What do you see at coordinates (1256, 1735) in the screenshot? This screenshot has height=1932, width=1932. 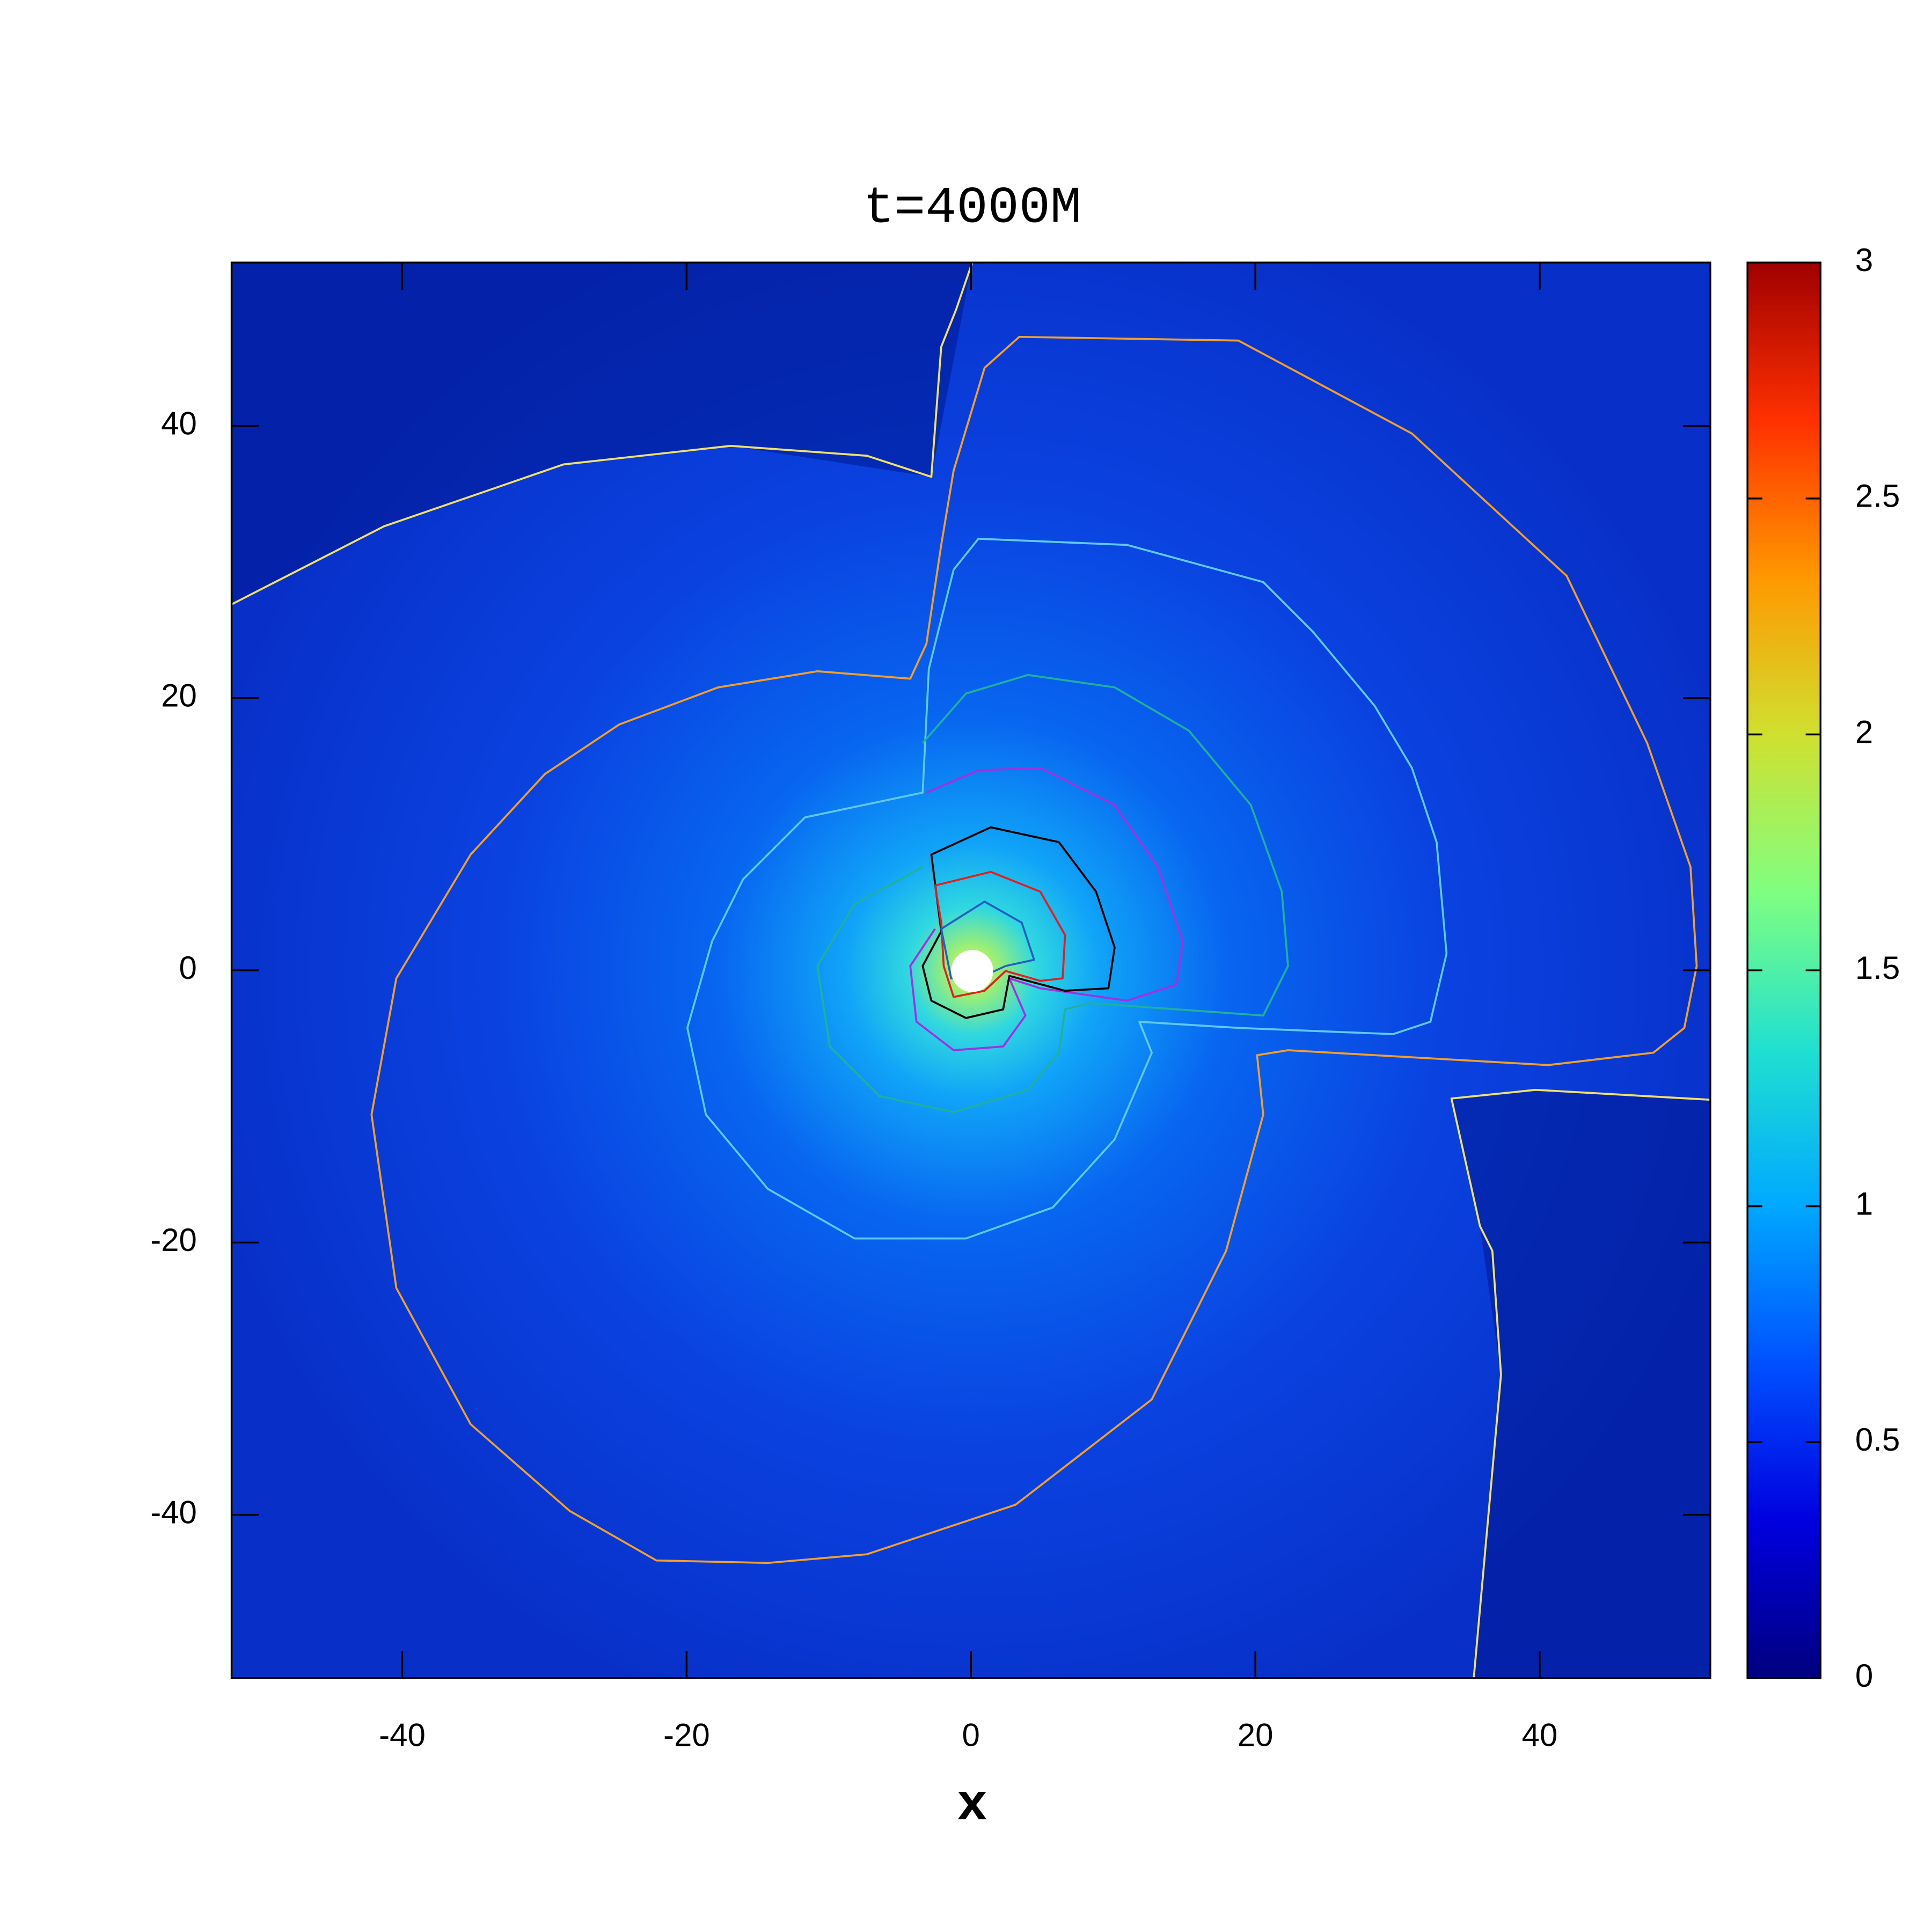 I see `x-tick-label: 20` at bounding box center [1256, 1735].